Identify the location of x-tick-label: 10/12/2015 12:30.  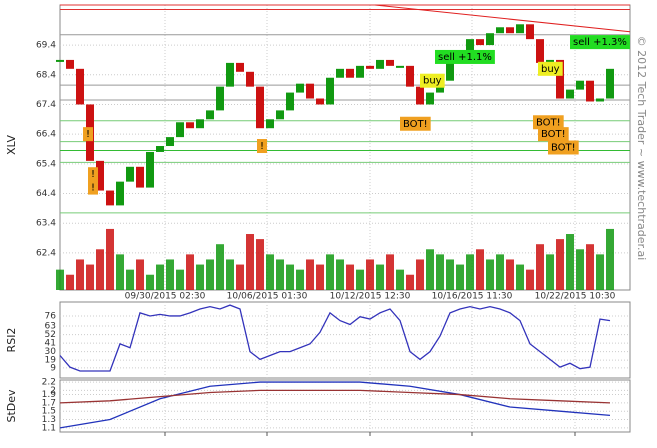
(370, 297).